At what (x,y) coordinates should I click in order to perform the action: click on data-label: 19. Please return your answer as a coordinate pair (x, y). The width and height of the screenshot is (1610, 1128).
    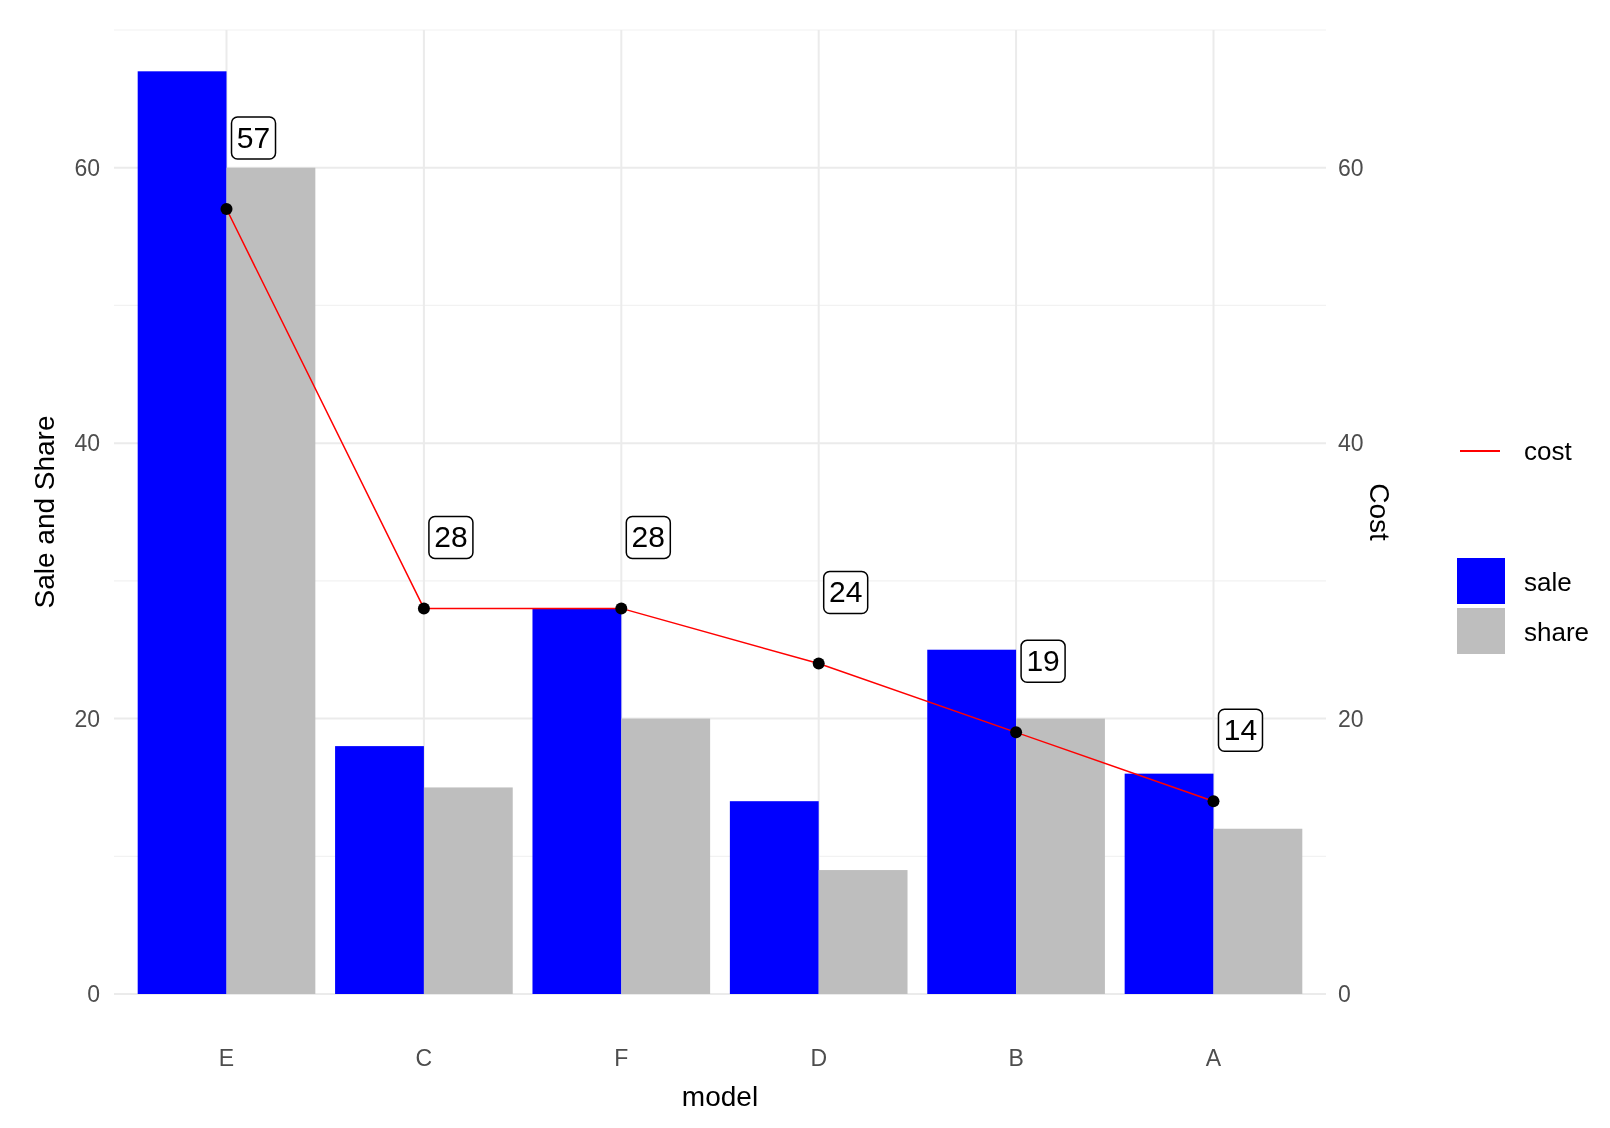
    Looking at the image, I should click on (1043, 661).